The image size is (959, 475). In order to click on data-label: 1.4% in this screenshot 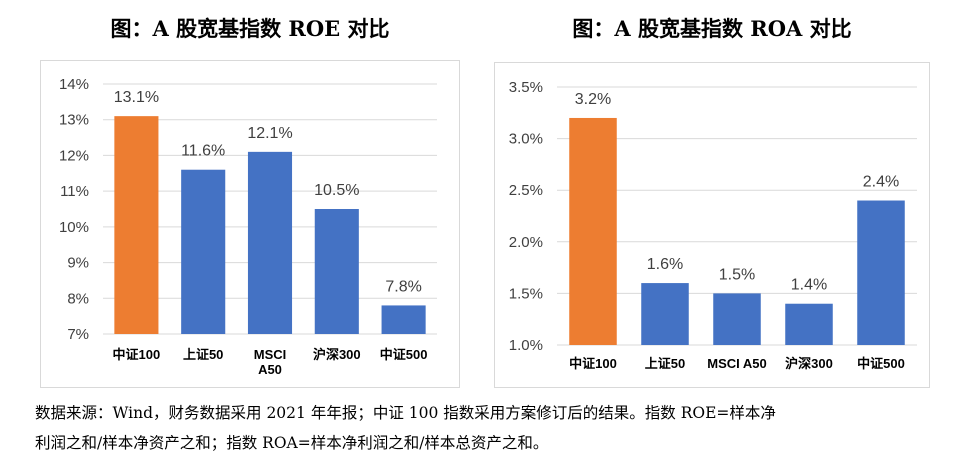, I will do `click(809, 285)`.